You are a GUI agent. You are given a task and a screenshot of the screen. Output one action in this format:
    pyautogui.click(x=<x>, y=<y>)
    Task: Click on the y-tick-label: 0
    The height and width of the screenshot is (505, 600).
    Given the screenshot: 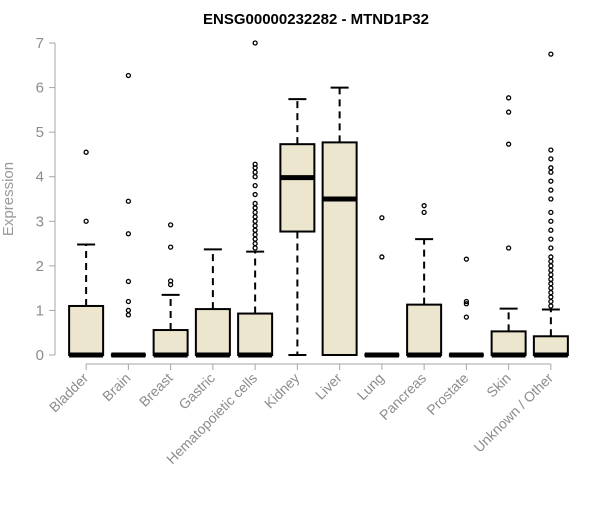 What is the action you would take?
    pyautogui.click(x=40, y=355)
    